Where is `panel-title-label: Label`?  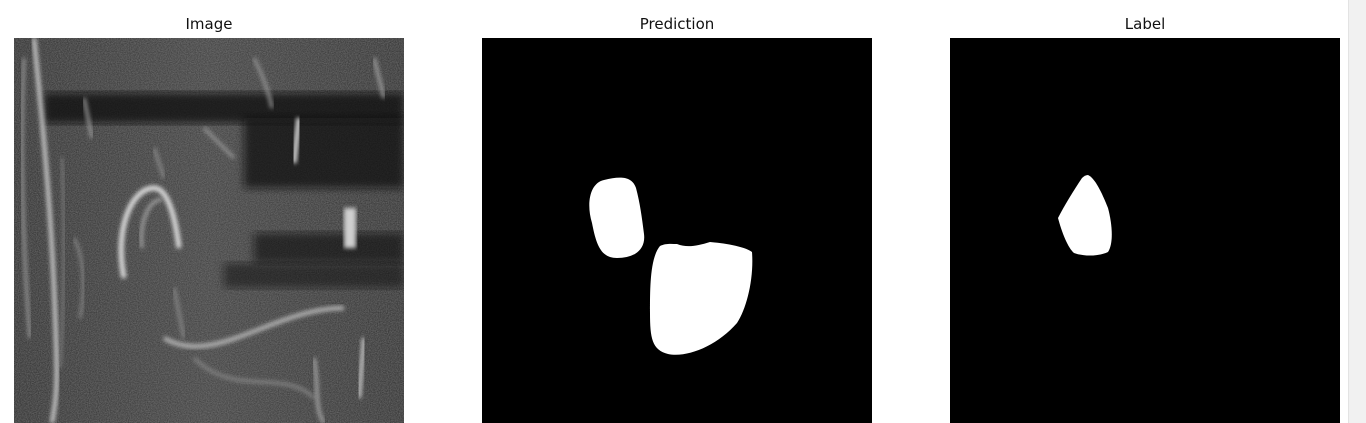 panel-title-label: Label is located at coordinates (1145, 24).